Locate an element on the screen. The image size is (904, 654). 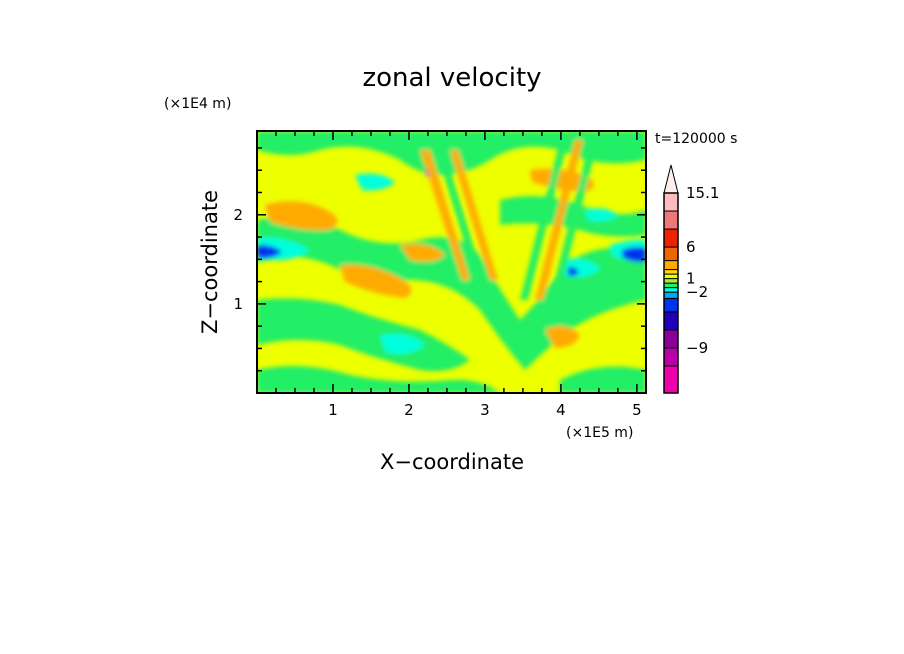
colorbar-label: −9 is located at coordinates (697, 348).